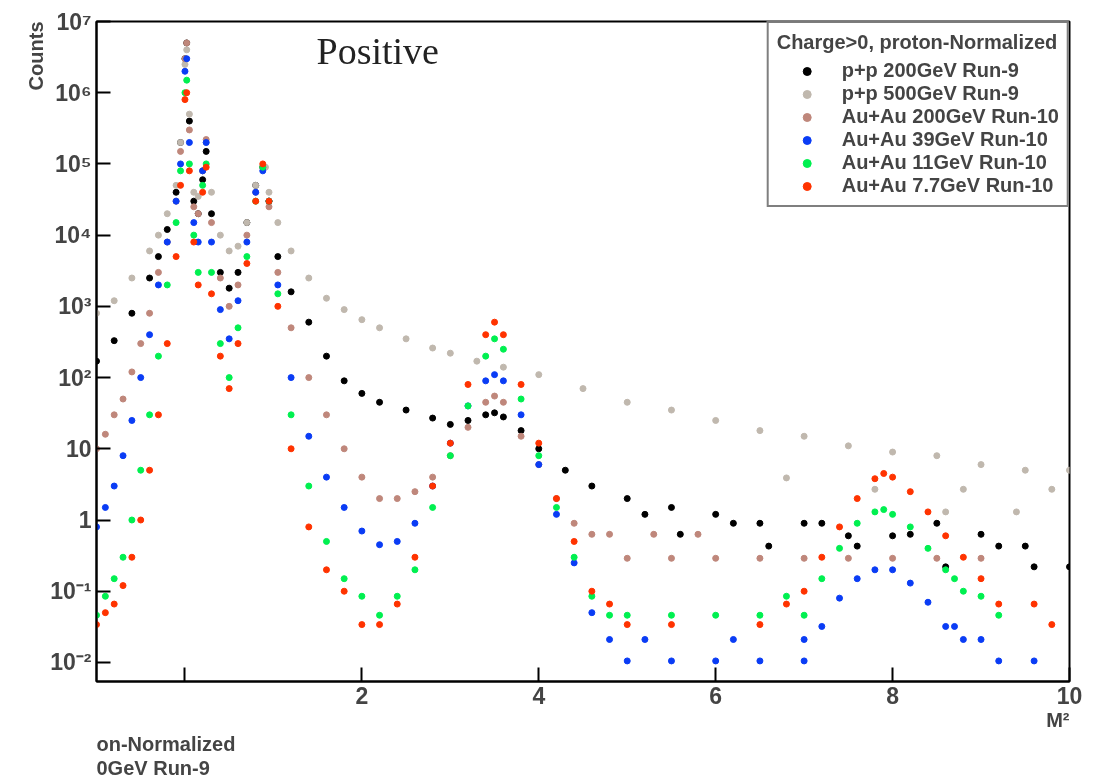 This screenshot has width=1101, height=778. Describe the element at coordinates (377, 50) in the screenshot. I see `annotation: Positive` at that location.